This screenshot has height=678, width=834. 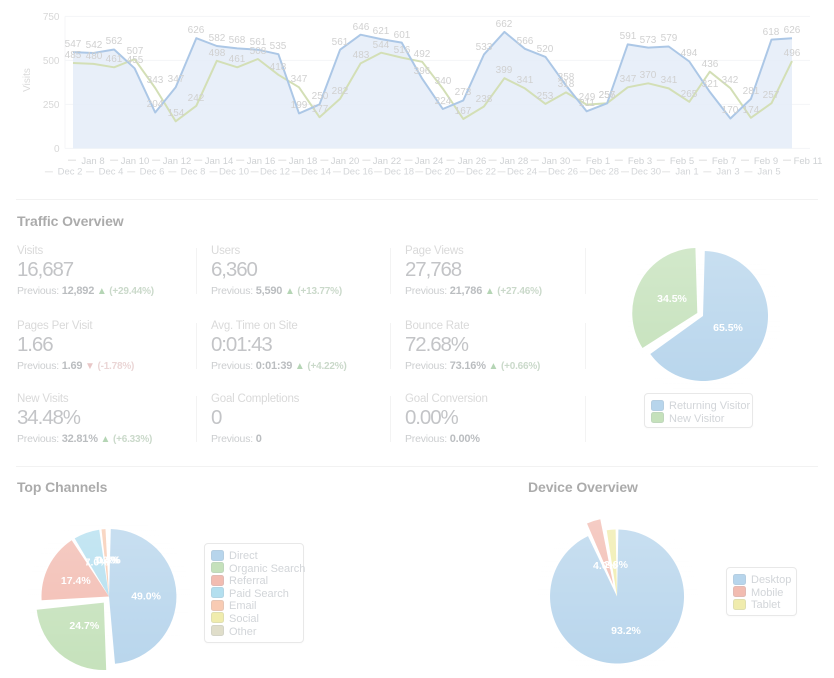 What do you see at coordinates (443, 81) in the screenshot?
I see `svg-text: 340` at bounding box center [443, 81].